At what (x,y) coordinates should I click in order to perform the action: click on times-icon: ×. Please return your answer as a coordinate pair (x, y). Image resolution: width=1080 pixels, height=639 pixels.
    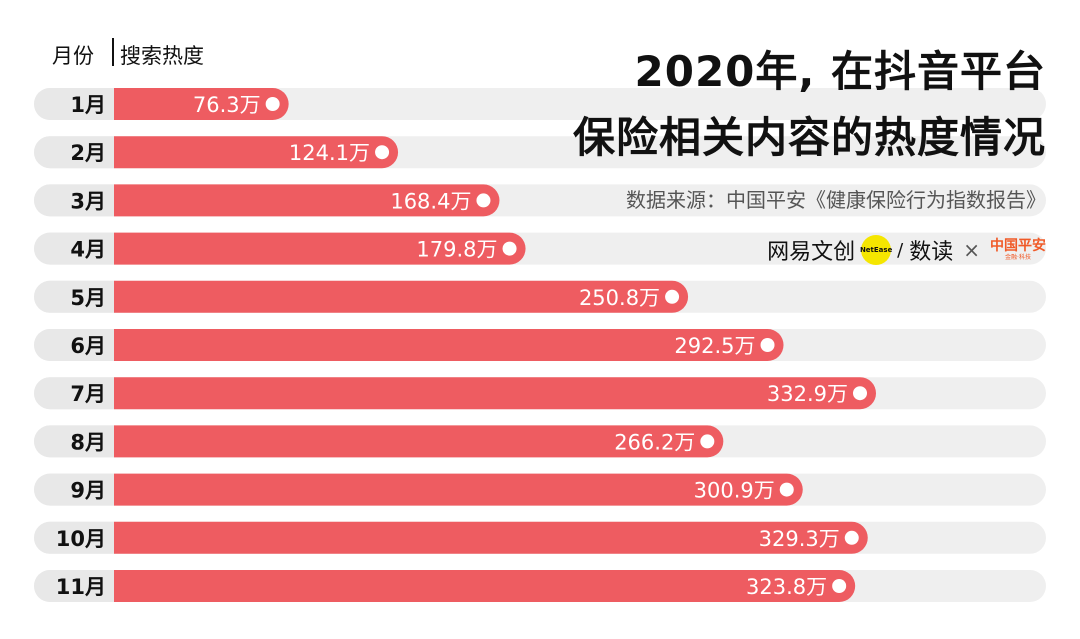
    Looking at the image, I should click on (971, 250).